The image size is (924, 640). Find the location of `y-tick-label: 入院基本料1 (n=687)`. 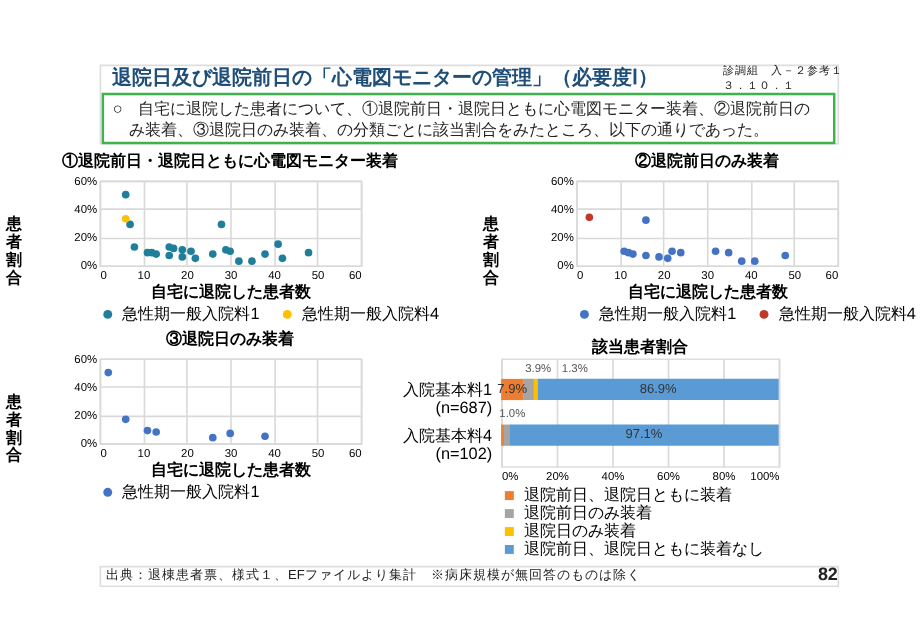

y-tick-label: 入院基本料1 (n=687) is located at coordinates (448, 399).